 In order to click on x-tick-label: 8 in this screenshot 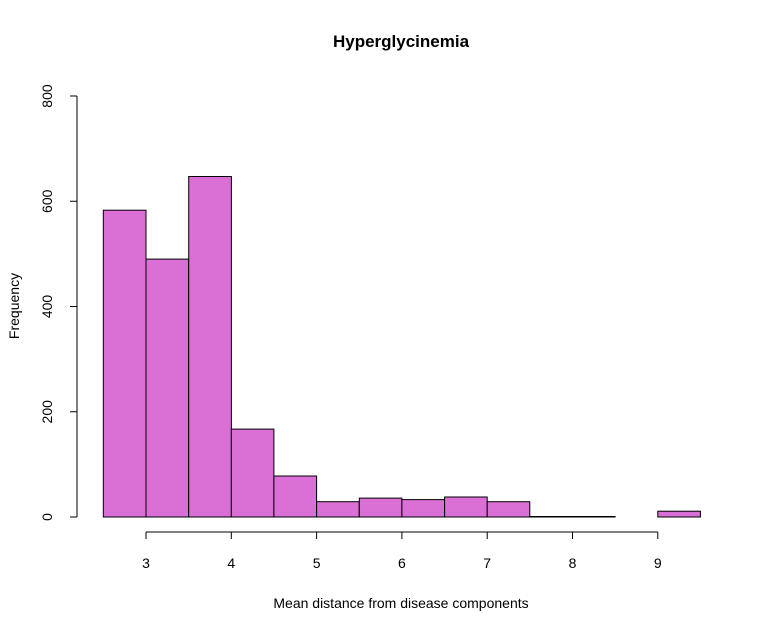, I will do `click(573, 563)`.